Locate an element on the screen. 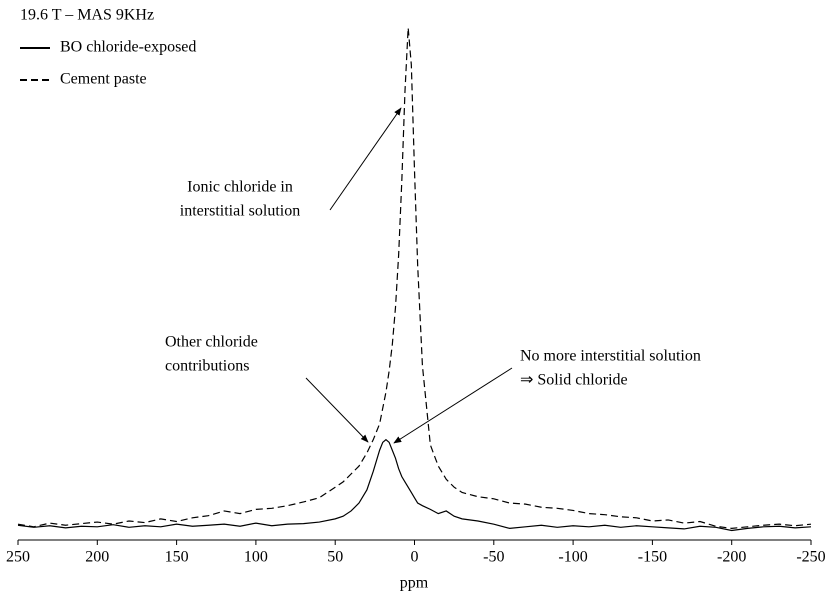 This screenshot has height=601, width=828. x-tick-label: -250 is located at coordinates (810, 557).